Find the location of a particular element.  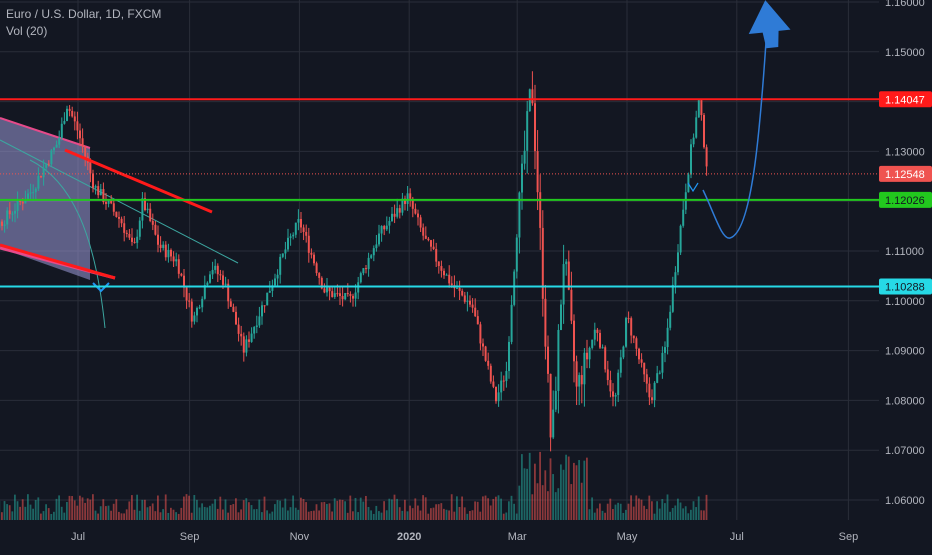

y-tick-label: 1.11000 is located at coordinates (904, 252).